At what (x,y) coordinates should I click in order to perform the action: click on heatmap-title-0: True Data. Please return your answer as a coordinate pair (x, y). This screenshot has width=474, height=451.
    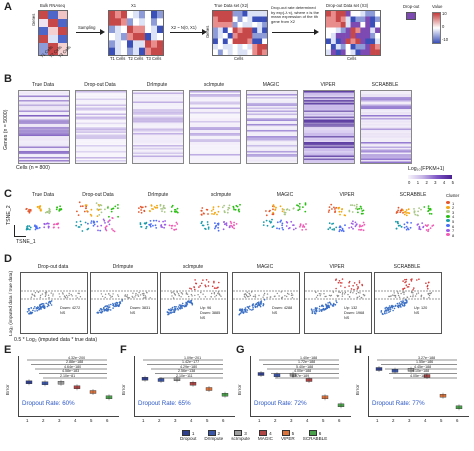
    Looking at the image, I should click on (43, 85).